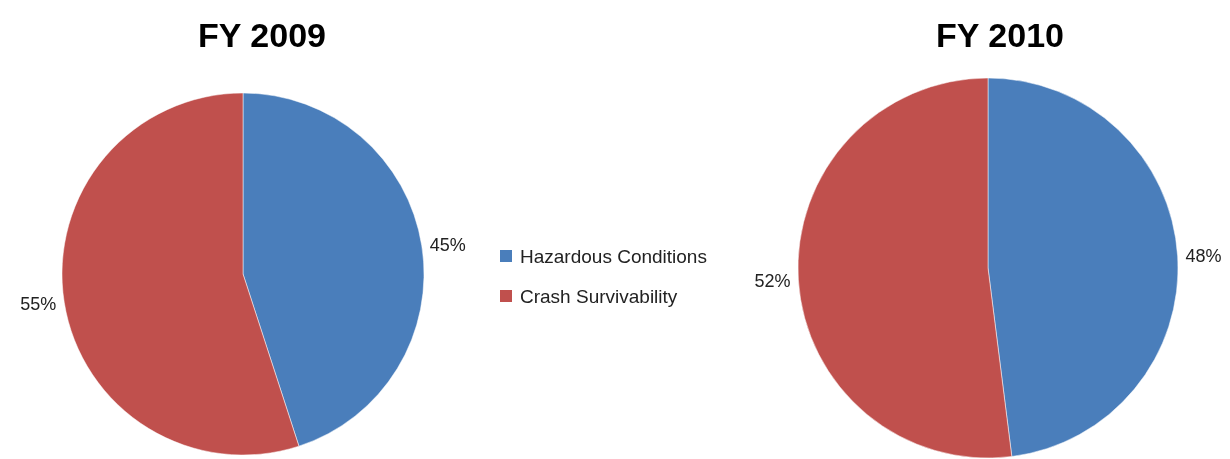 This screenshot has width=1230, height=459. I want to click on legend-label: Hazardous Conditions, so click(613, 256).